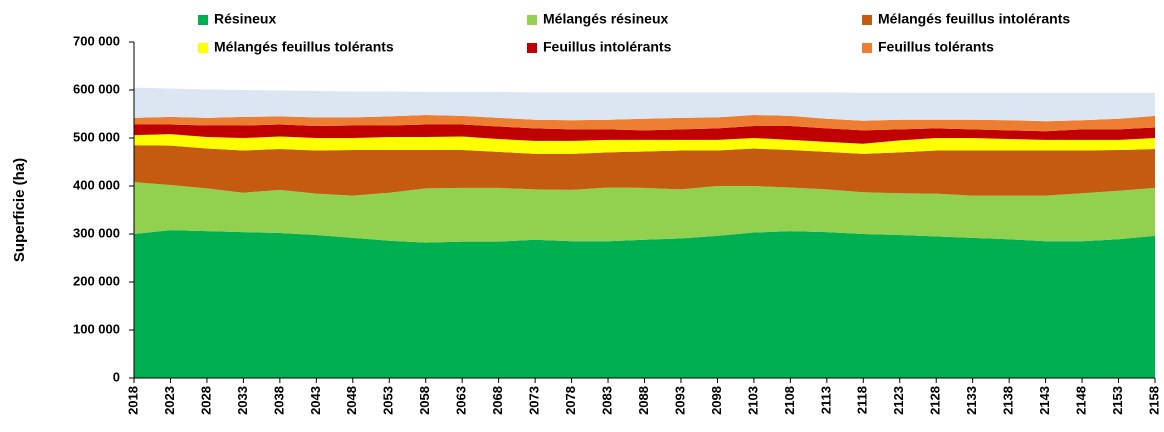 This screenshot has width=1164, height=432. Describe the element at coordinates (936, 47) in the screenshot. I see `legend-label: Feuillus tolérants` at that location.